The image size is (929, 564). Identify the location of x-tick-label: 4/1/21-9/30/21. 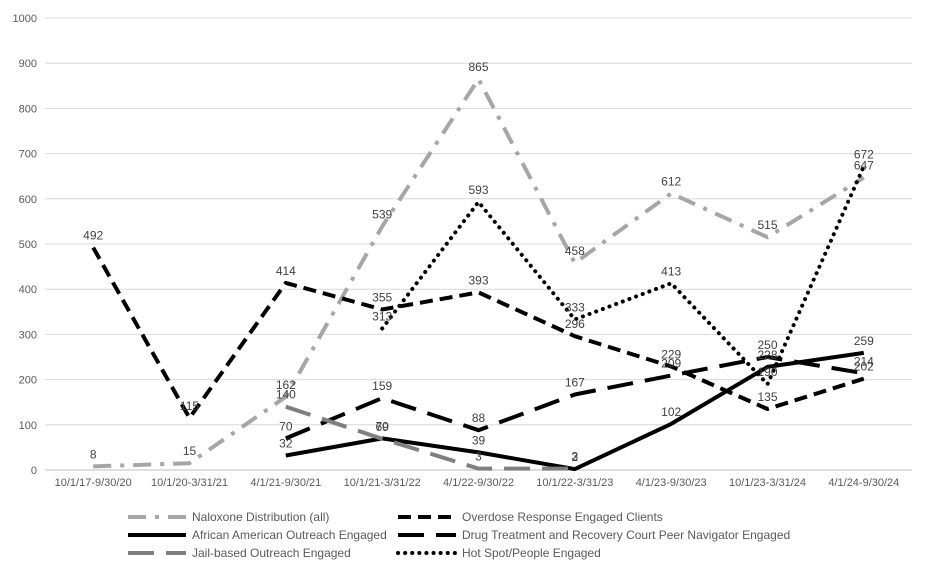
(285, 483).